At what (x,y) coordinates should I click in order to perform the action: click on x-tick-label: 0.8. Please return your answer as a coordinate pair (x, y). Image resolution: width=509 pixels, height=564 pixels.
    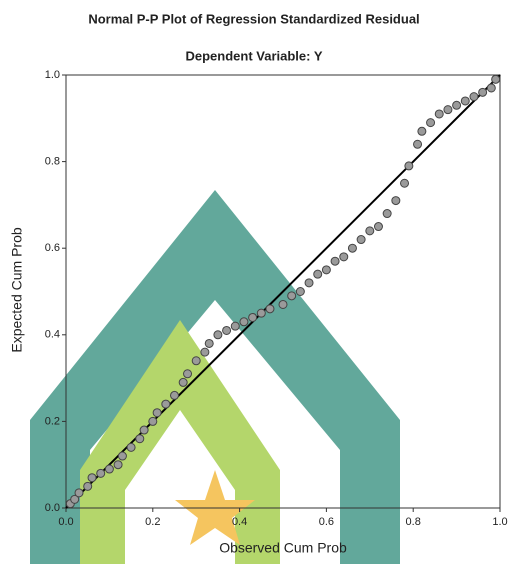
    Looking at the image, I should click on (413, 522).